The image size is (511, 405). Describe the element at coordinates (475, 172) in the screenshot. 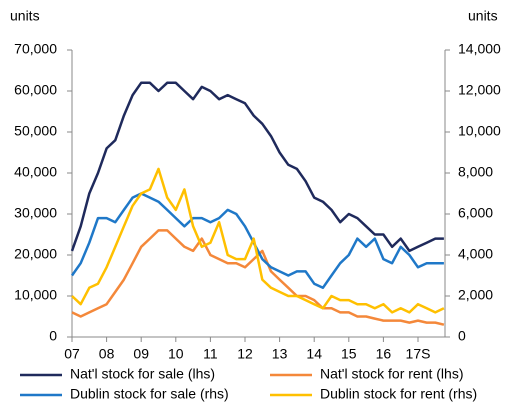

I see `y2-tick-label: 8,000` at that location.